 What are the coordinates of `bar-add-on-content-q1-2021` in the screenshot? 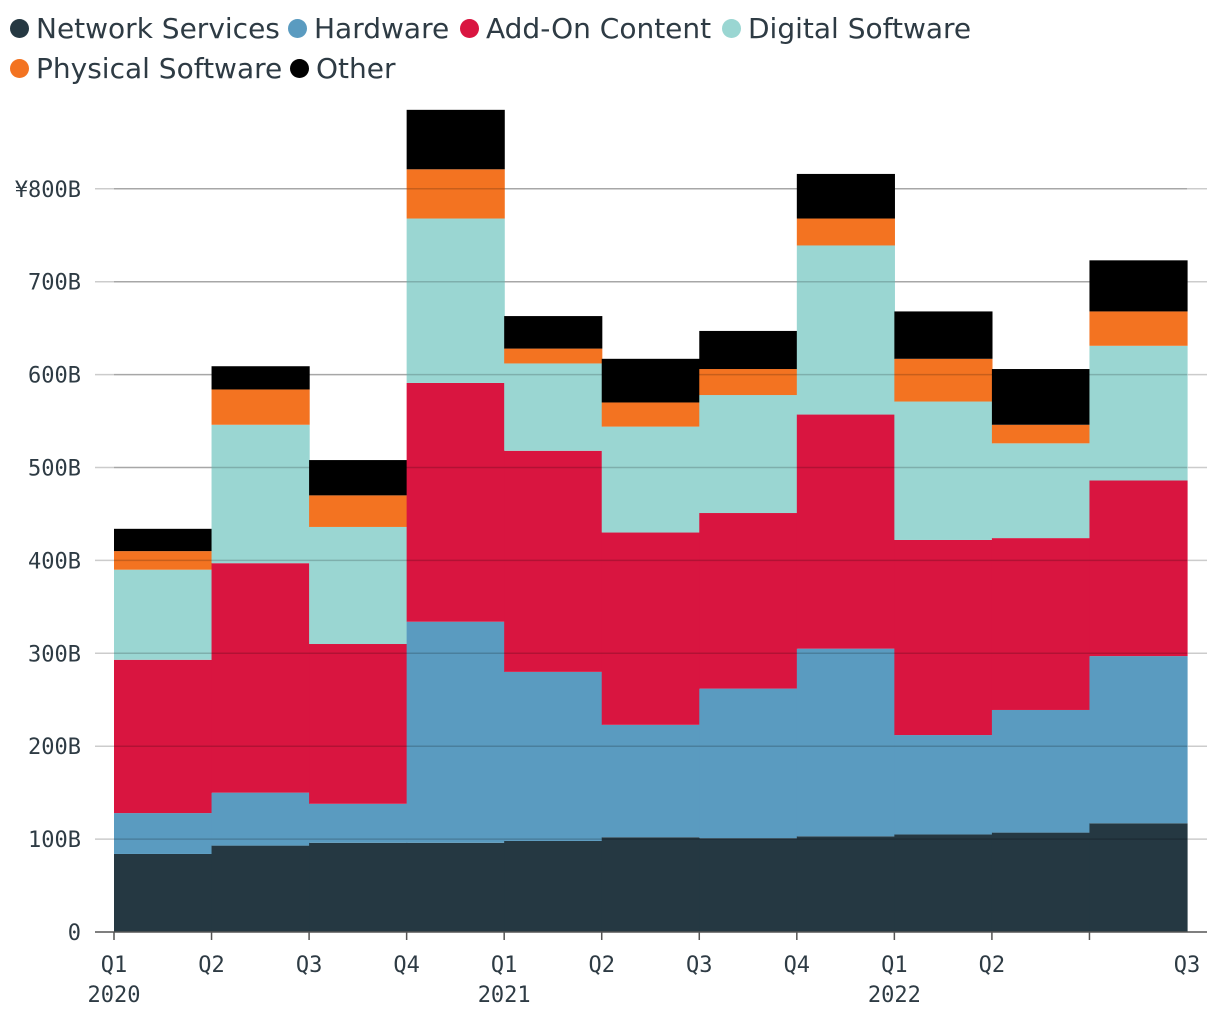 It's located at (553, 561).